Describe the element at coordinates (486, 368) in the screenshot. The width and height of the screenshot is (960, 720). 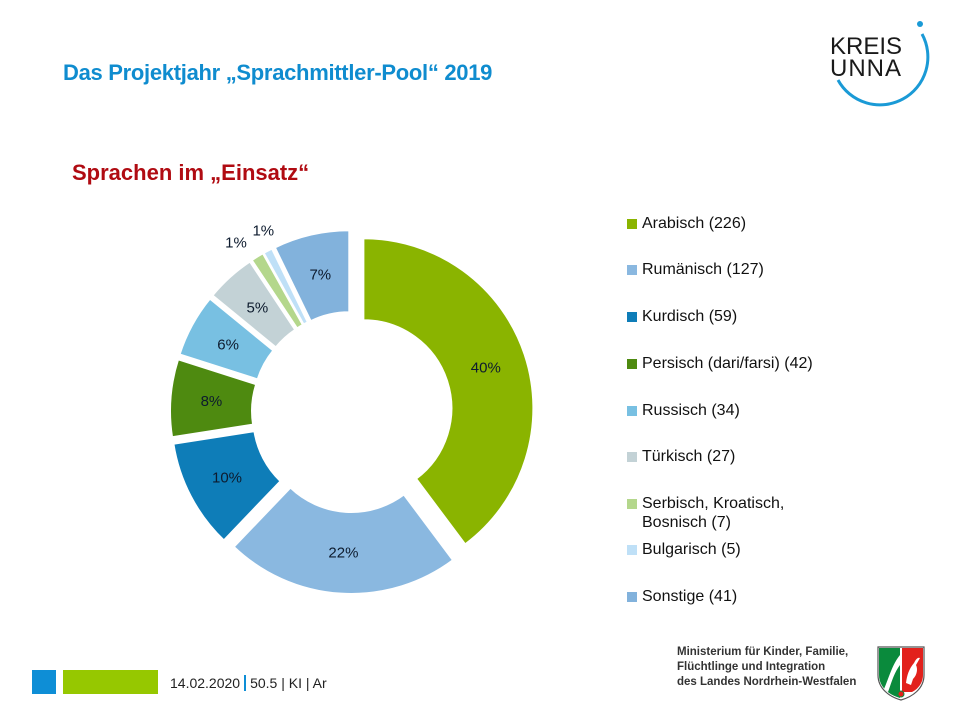
I see `data-label: 40%` at that location.